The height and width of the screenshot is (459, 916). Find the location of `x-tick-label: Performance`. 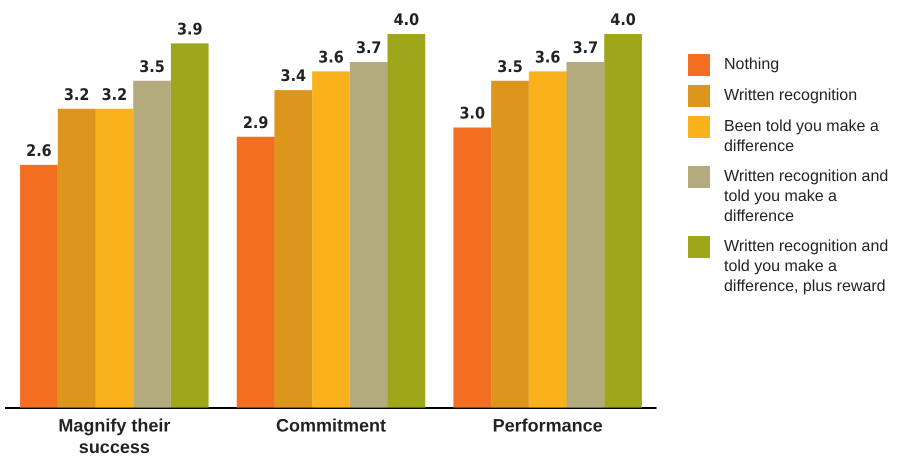

x-tick-label: Performance is located at coordinates (547, 426).